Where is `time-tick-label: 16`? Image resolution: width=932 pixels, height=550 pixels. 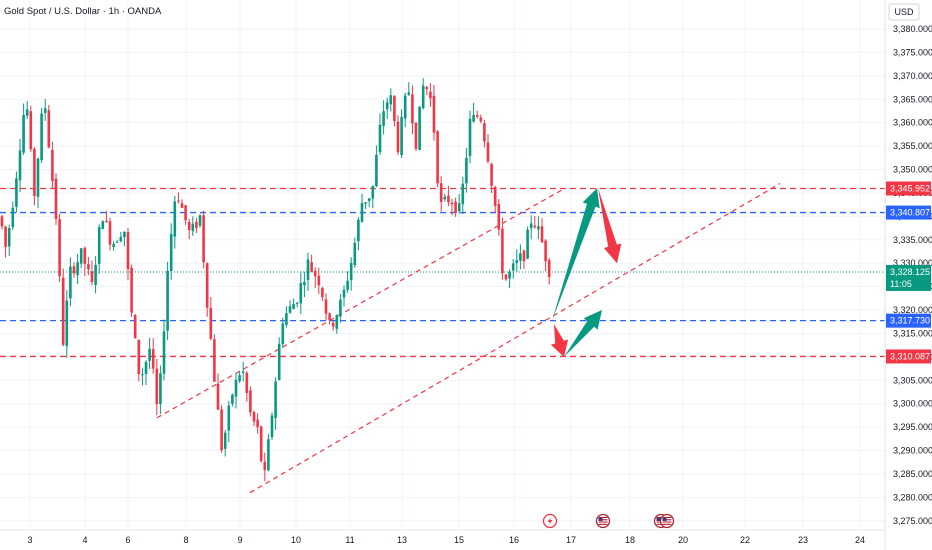
time-tick-label: 16 is located at coordinates (514, 540).